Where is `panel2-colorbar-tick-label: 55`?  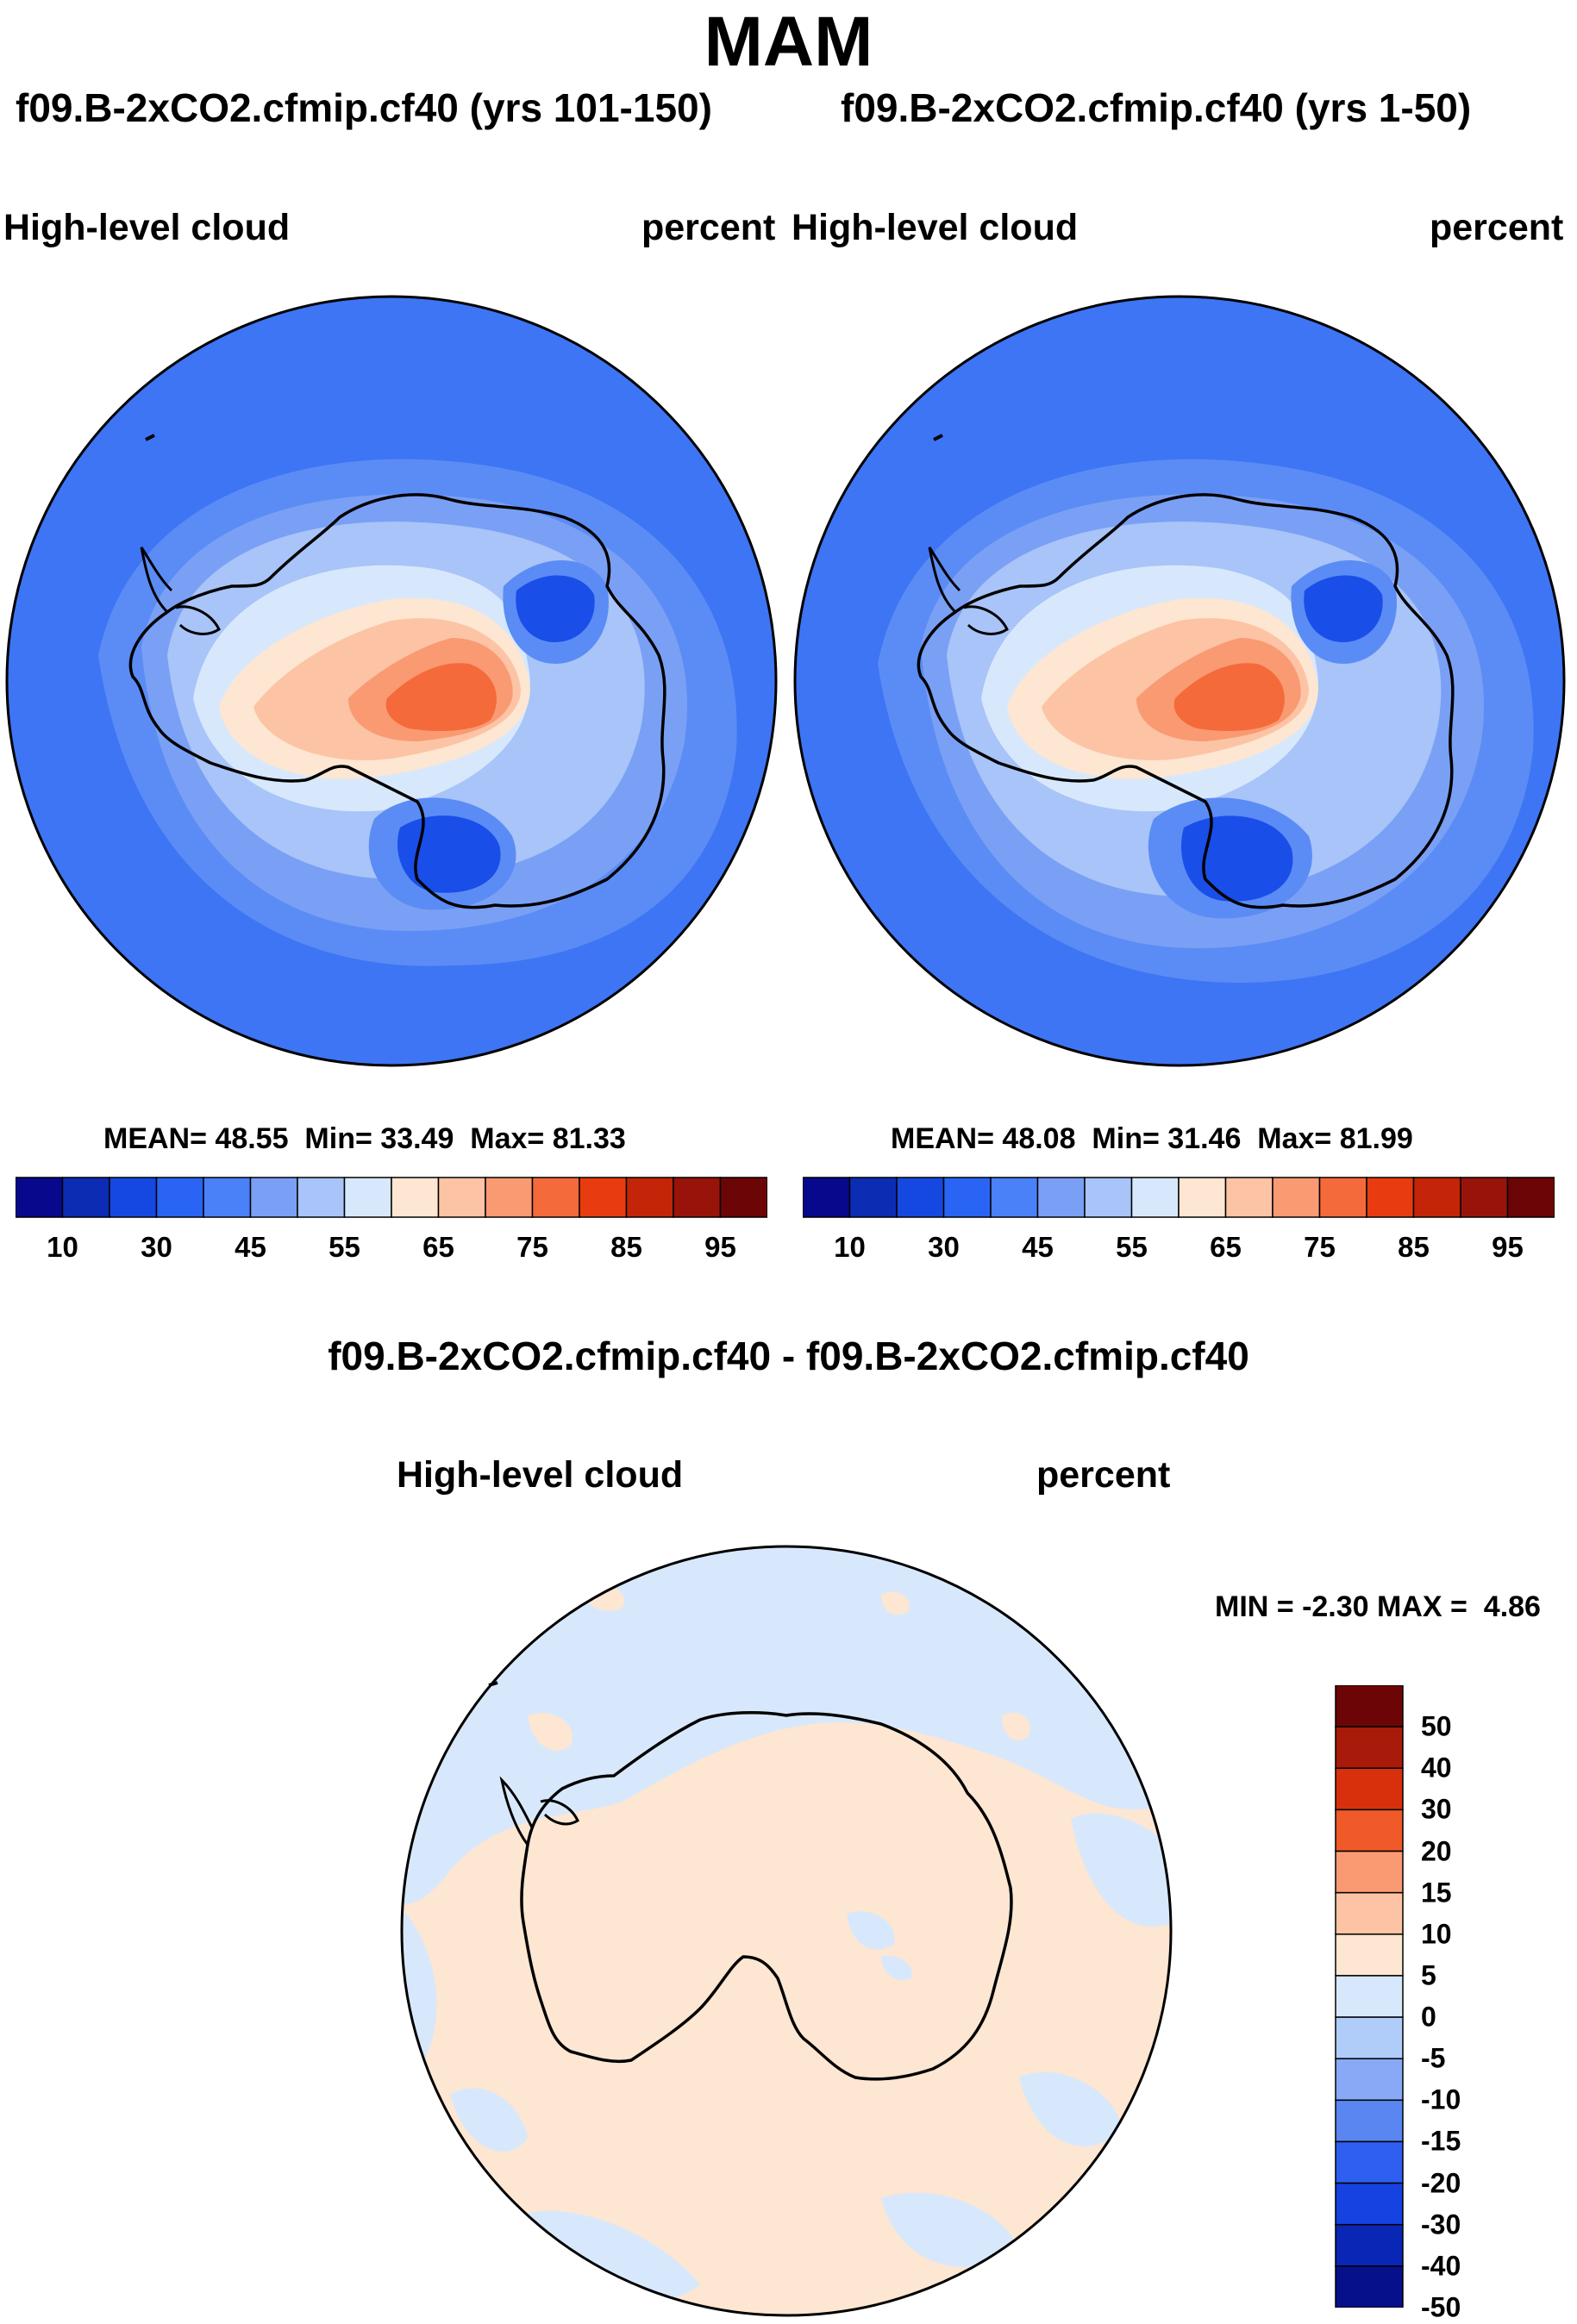
panel2-colorbar-tick-label: 55 is located at coordinates (1132, 1247).